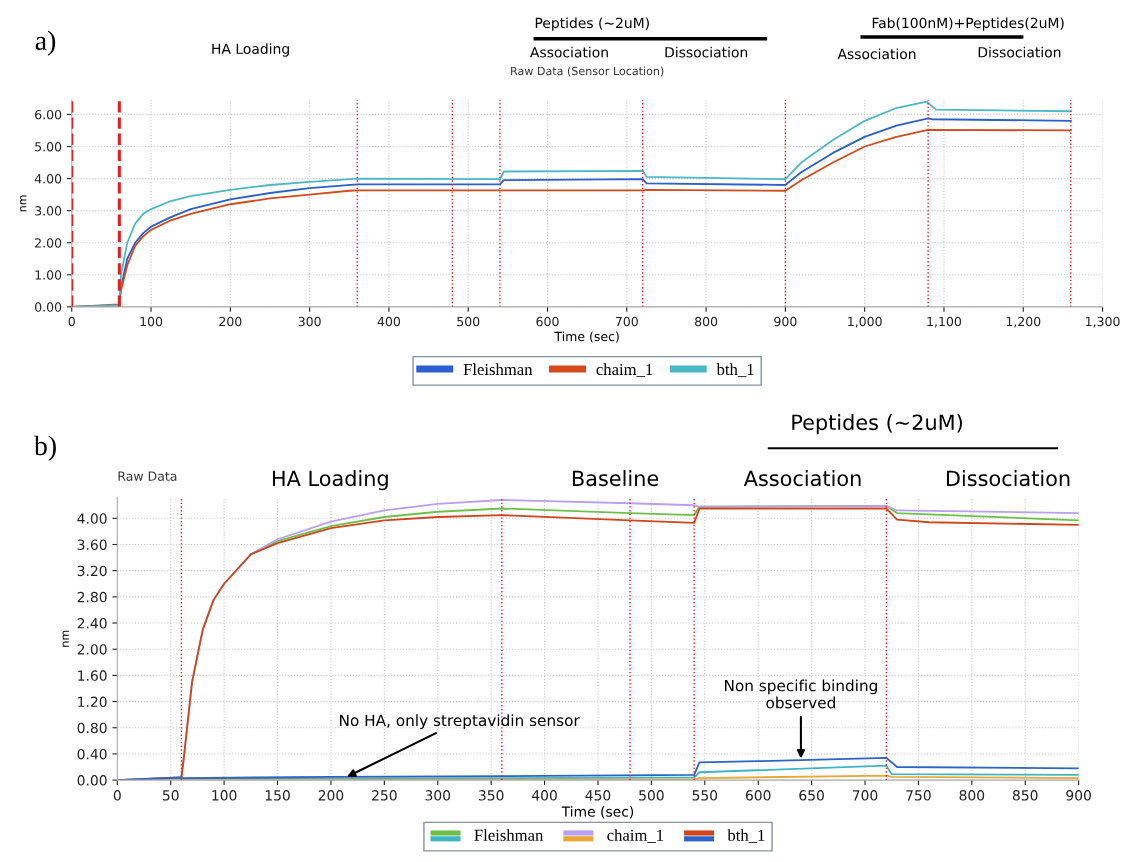 This screenshot has height=862, width=1139. I want to click on chart-title: Raw Data, so click(147, 476).